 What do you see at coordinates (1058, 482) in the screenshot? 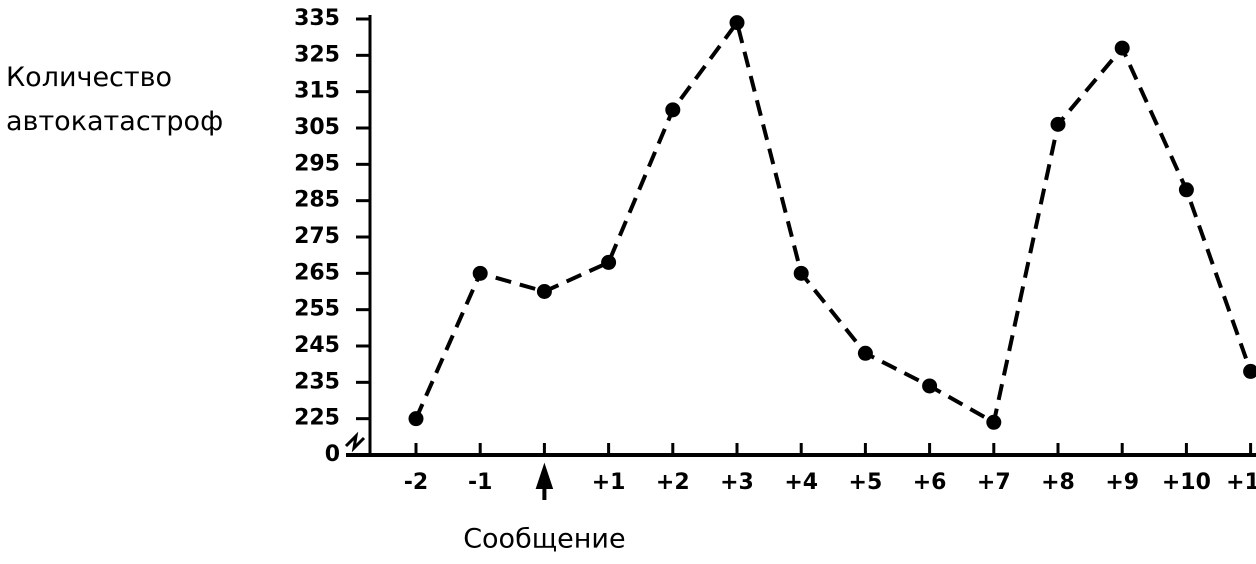
I see `x-tick-label: +8` at bounding box center [1058, 482].